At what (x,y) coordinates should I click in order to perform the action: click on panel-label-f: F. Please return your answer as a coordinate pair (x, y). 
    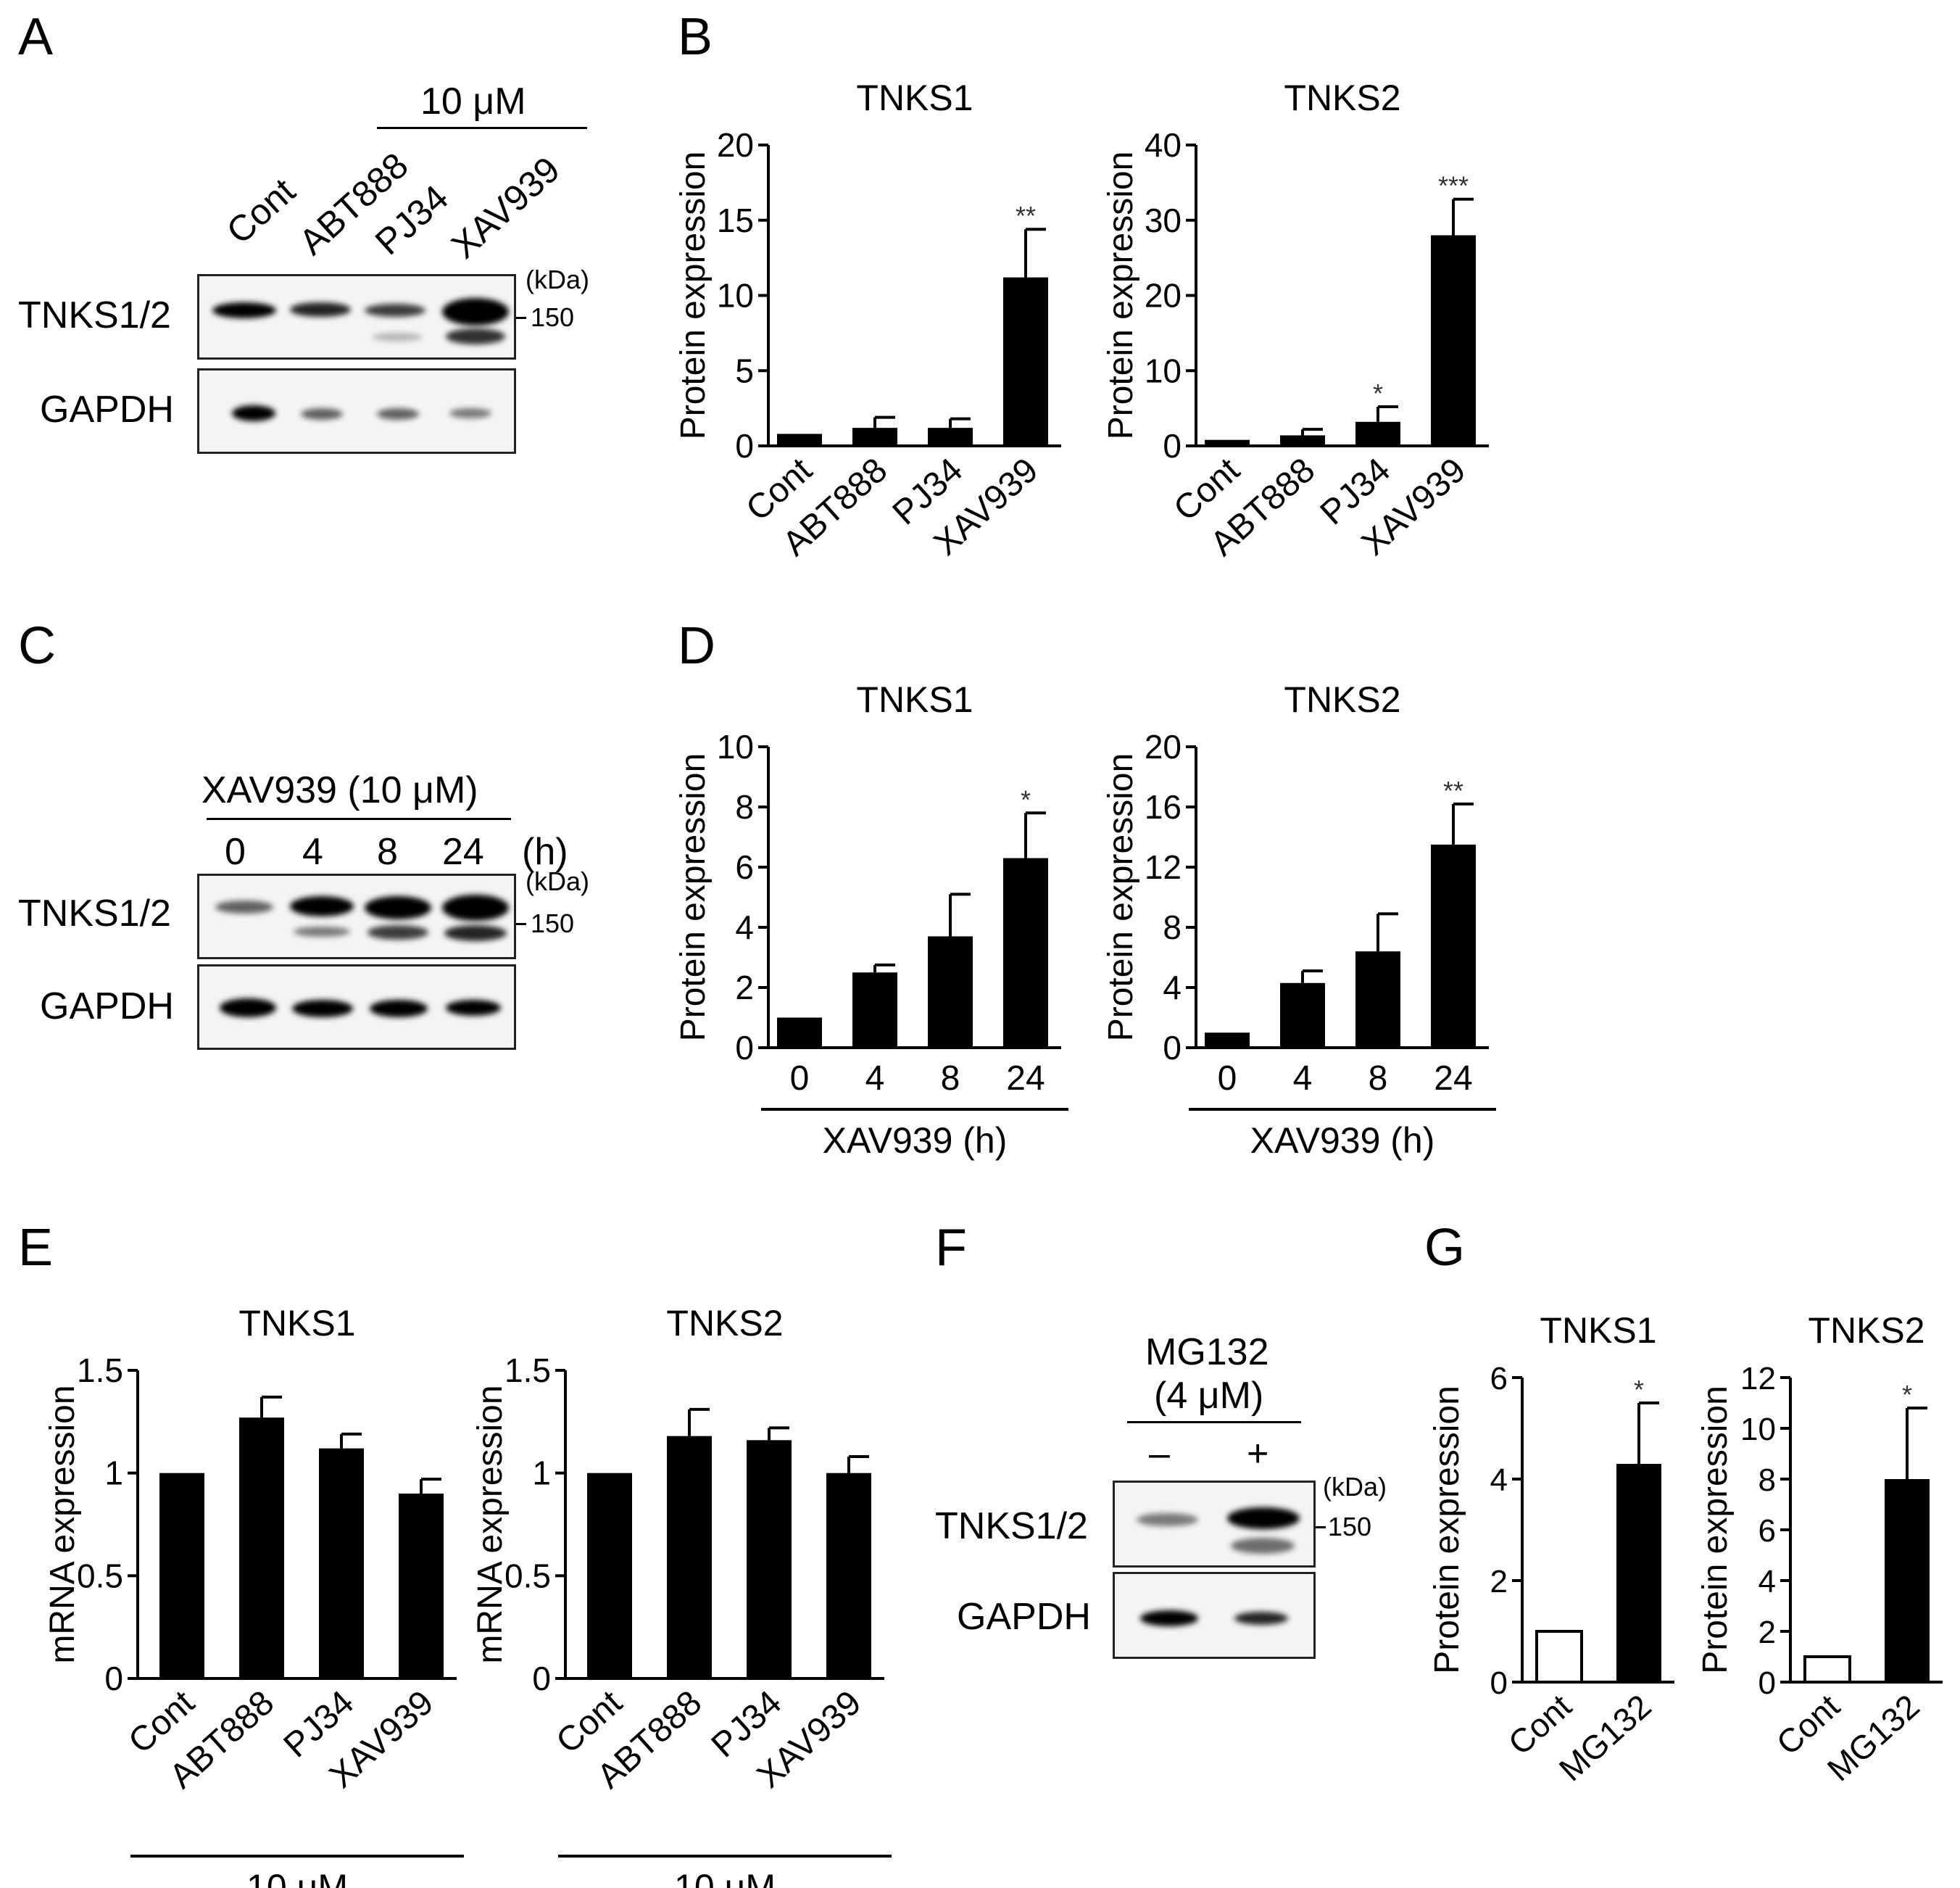
    Looking at the image, I should click on (951, 1248).